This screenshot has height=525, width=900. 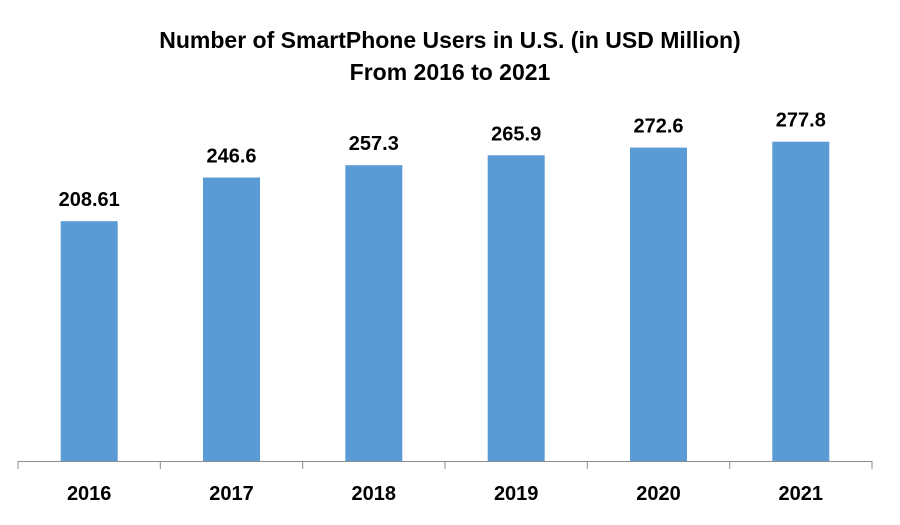 What do you see at coordinates (801, 494) in the screenshot?
I see `x-tick-label-2021: 2021` at bounding box center [801, 494].